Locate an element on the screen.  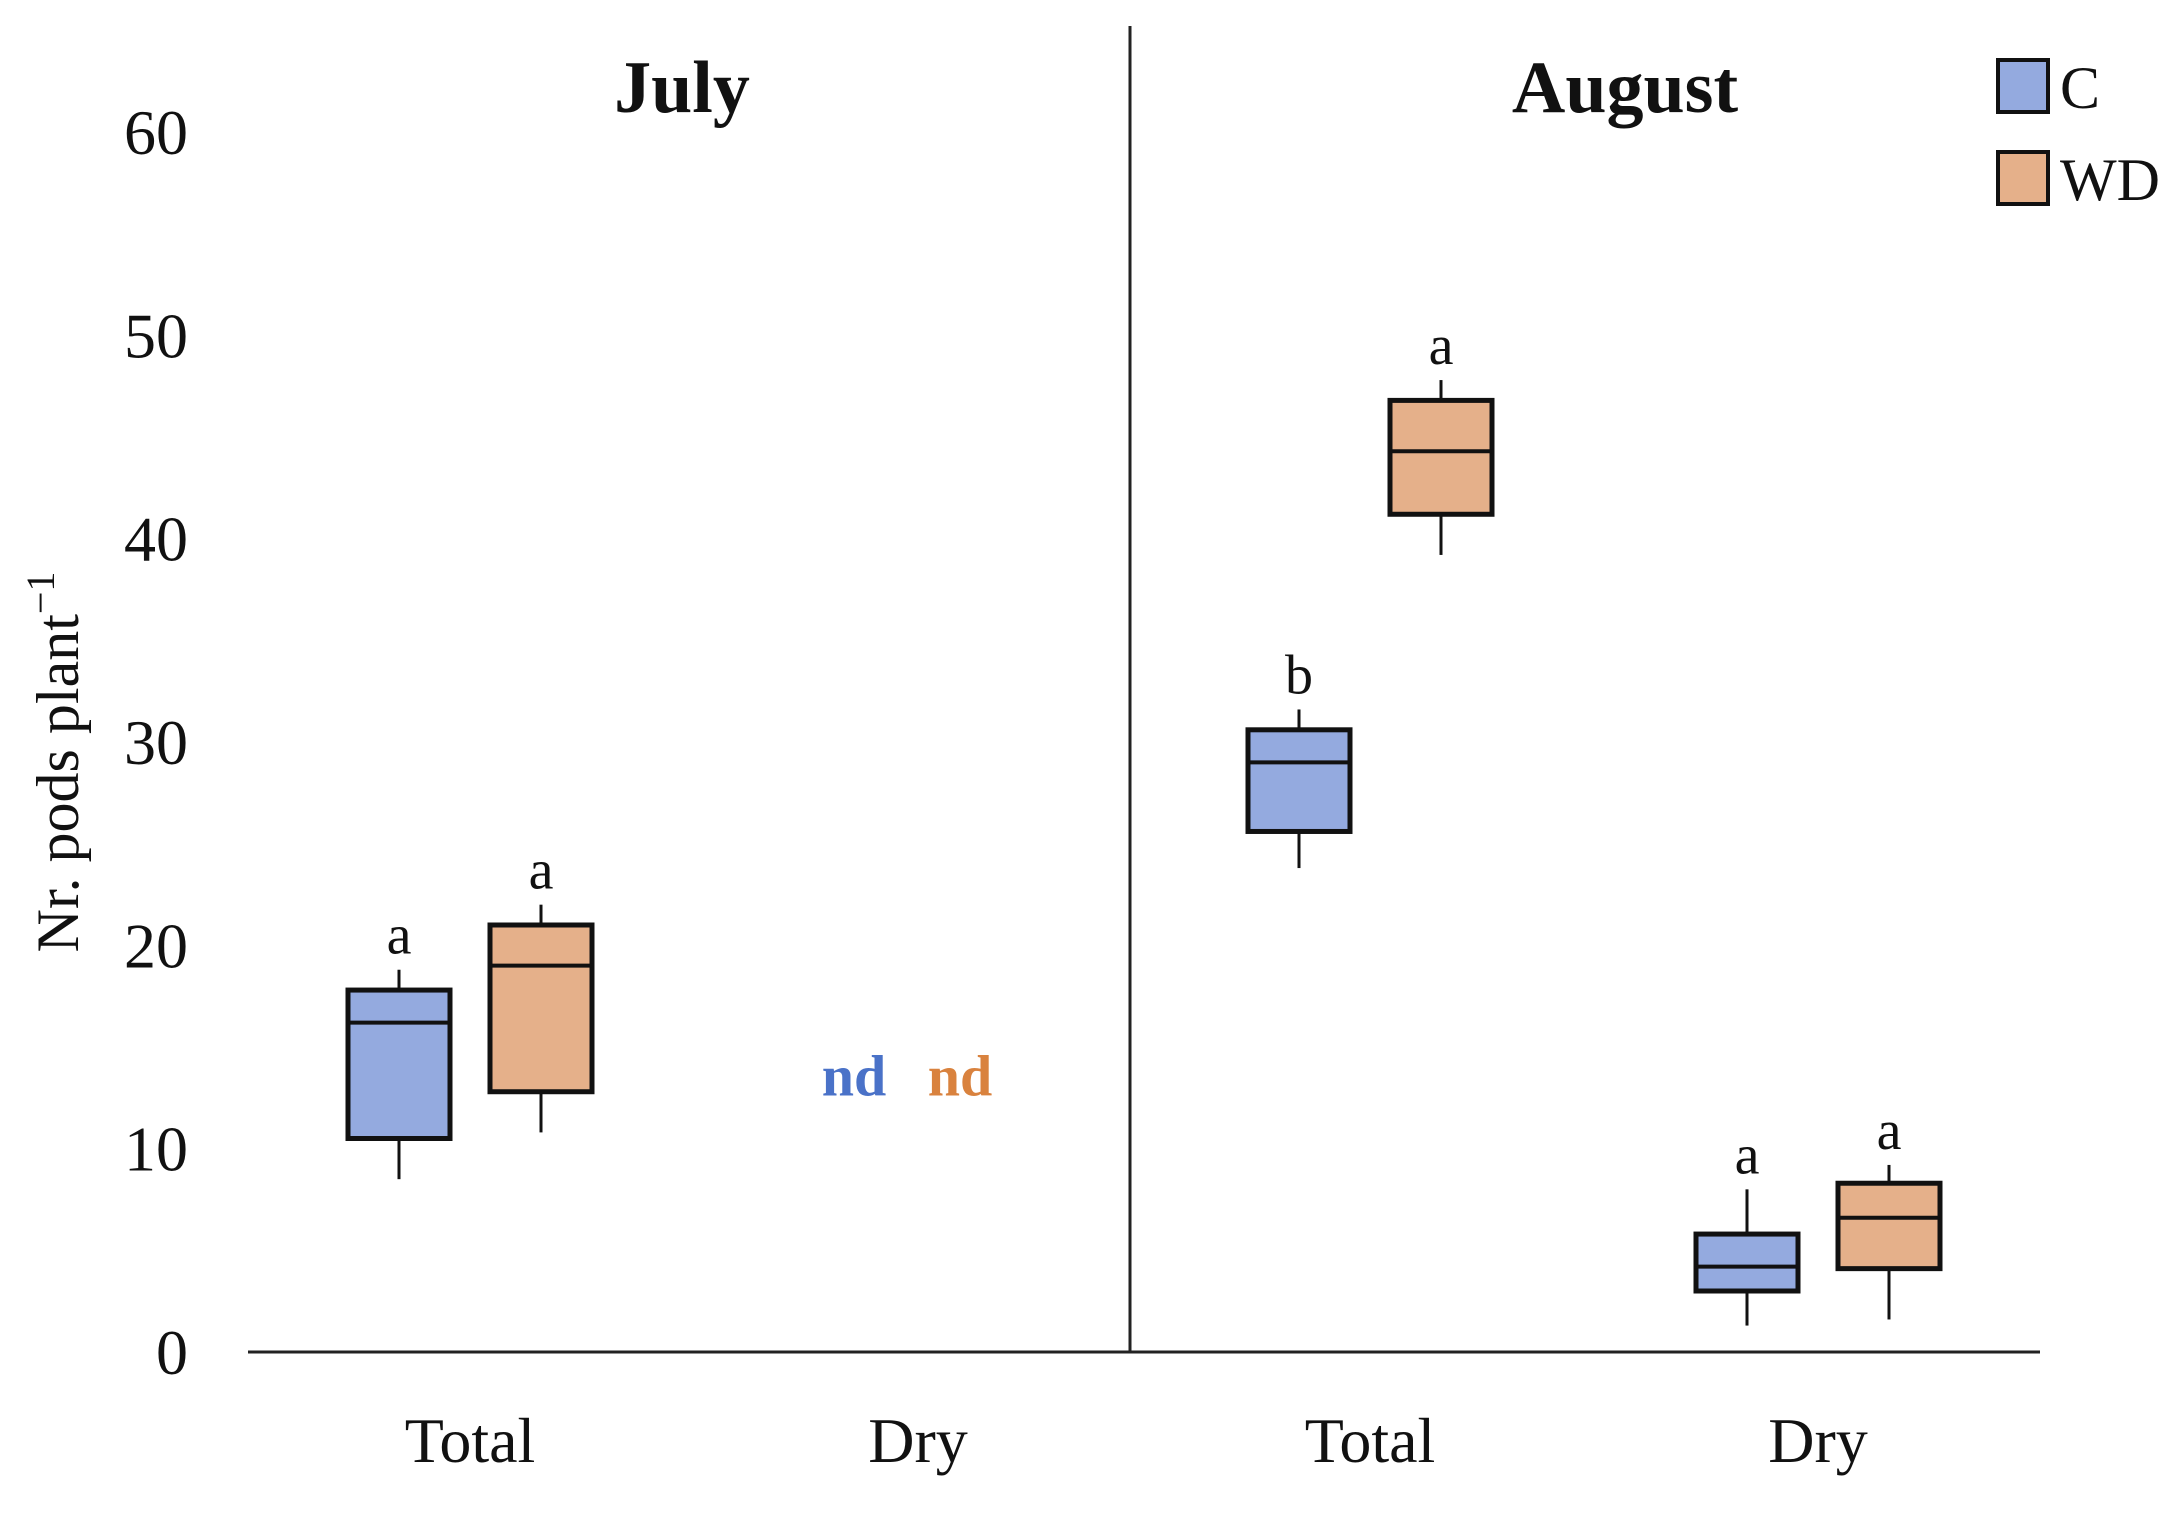
y-tick-label: 0 is located at coordinates (172, 1352).